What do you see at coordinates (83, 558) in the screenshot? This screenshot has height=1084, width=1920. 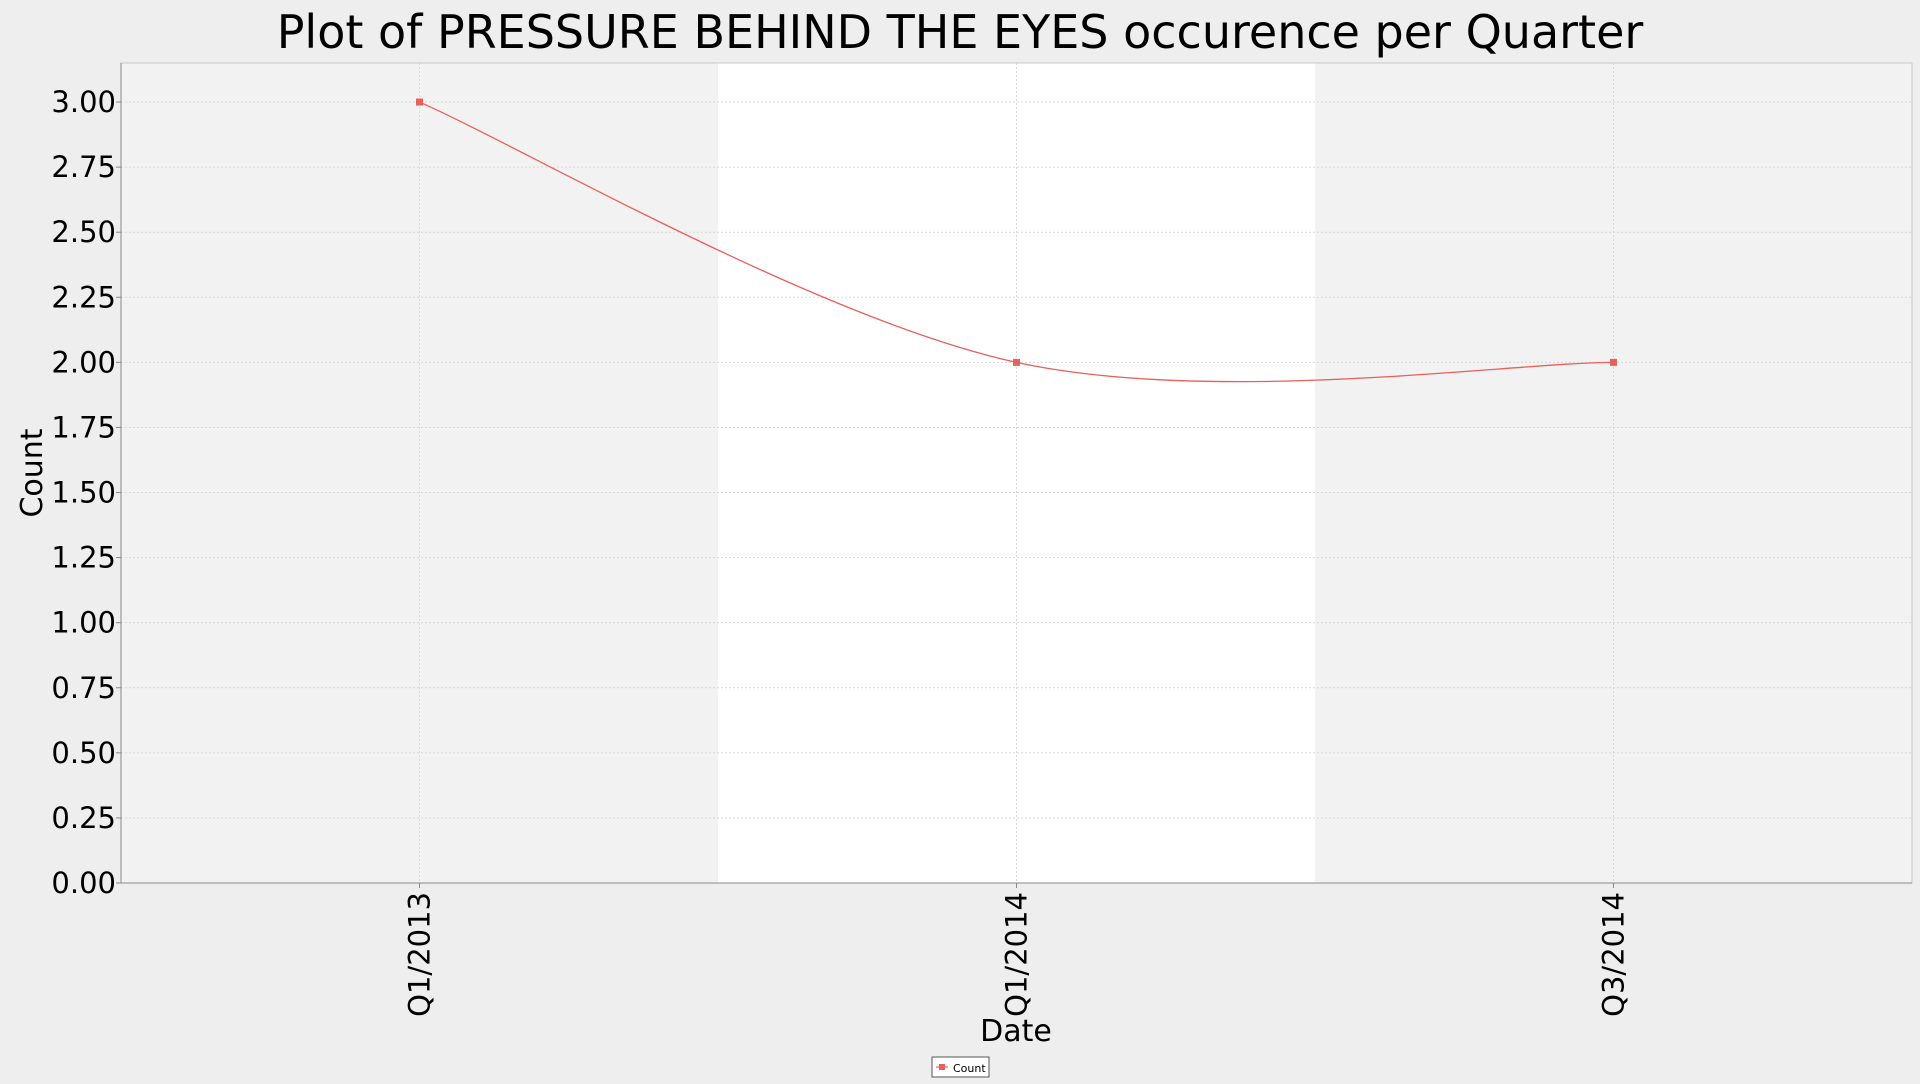 I see `y-tick-label-5: 1.25` at bounding box center [83, 558].